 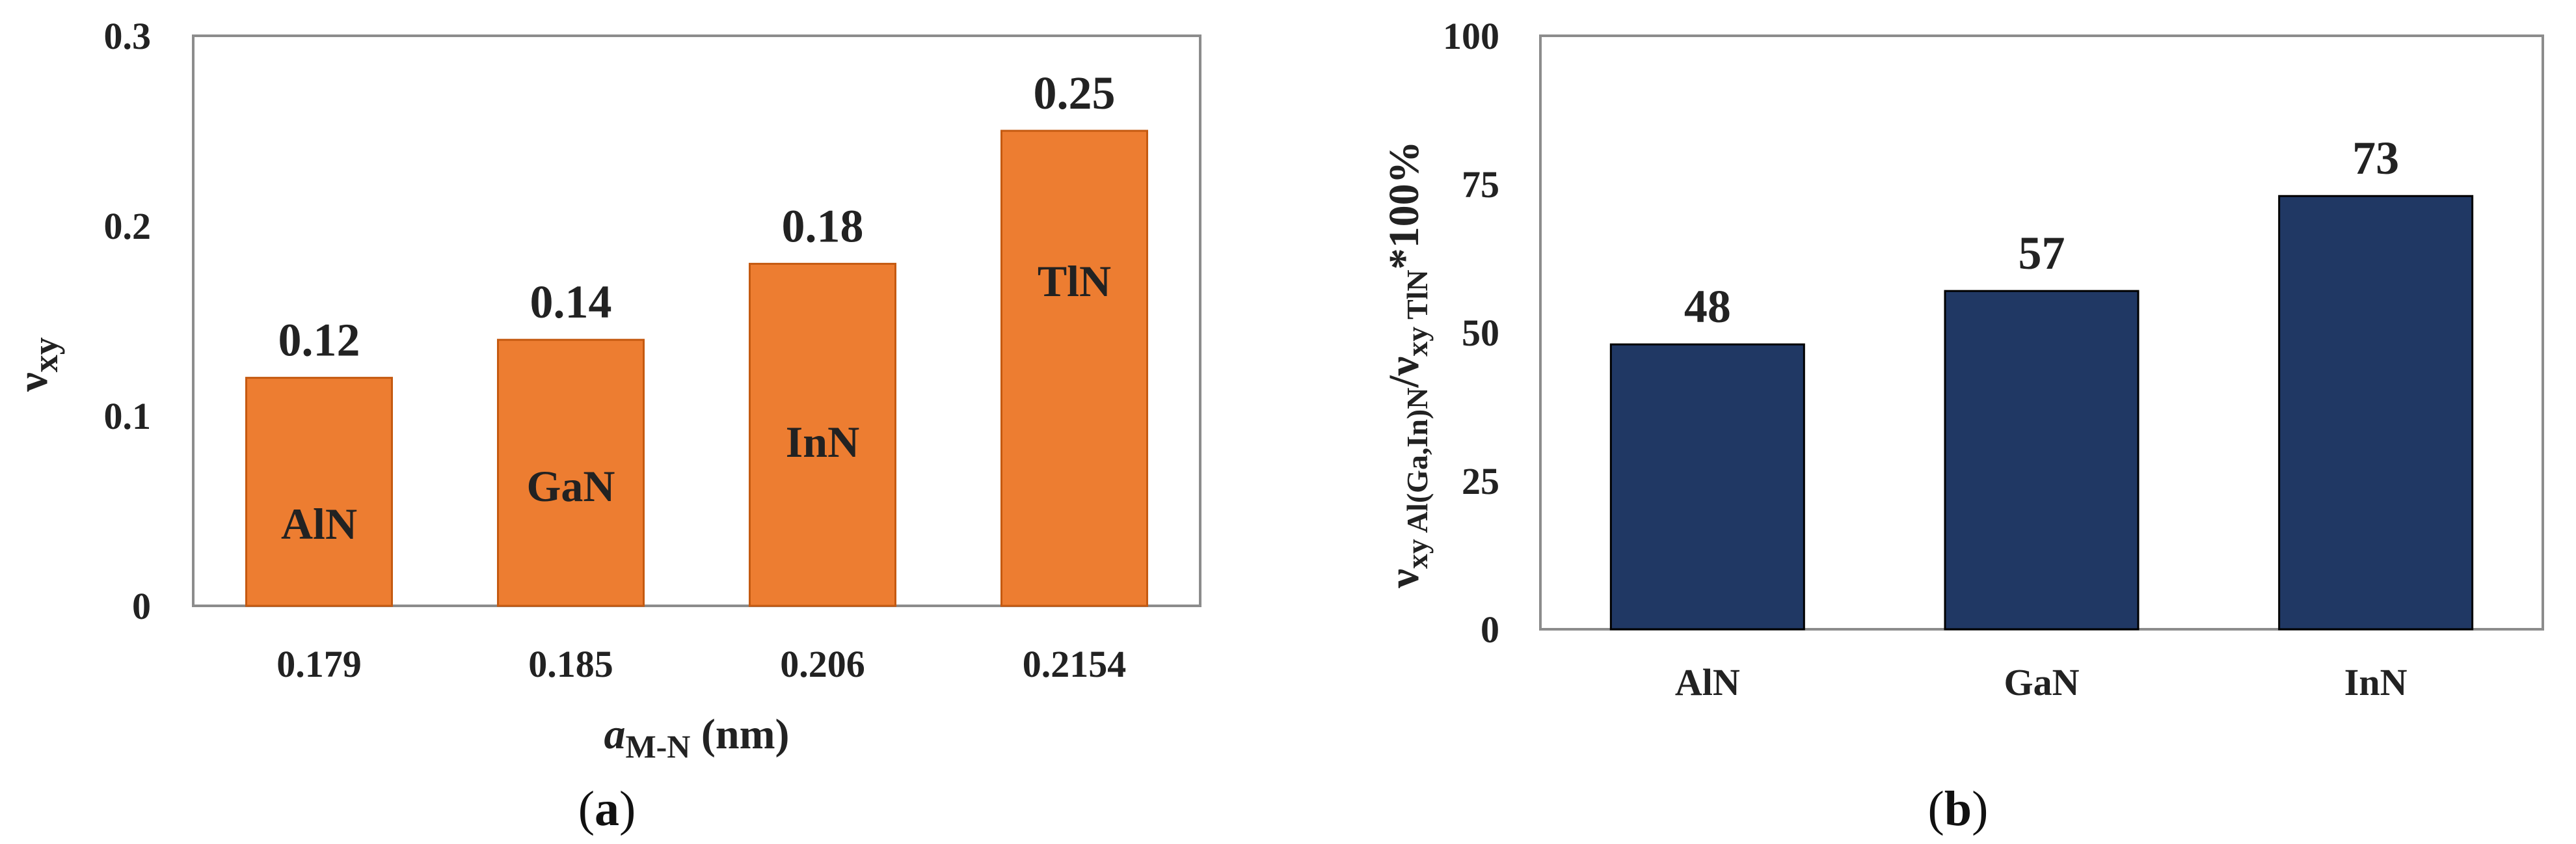 I want to click on y-tick-label-b: 100, so click(x=1471, y=36).